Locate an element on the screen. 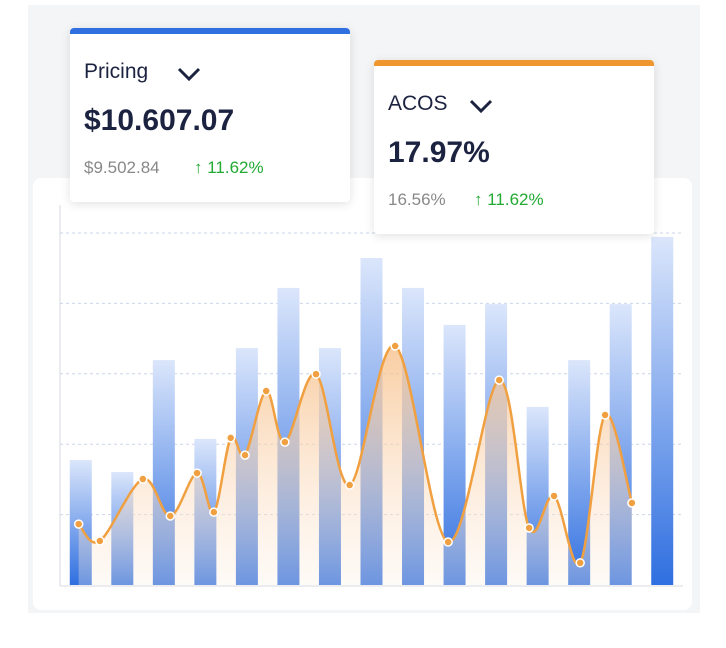 The width and height of the screenshot is (726, 648). card-value: $10.607.07 is located at coordinates (159, 120).